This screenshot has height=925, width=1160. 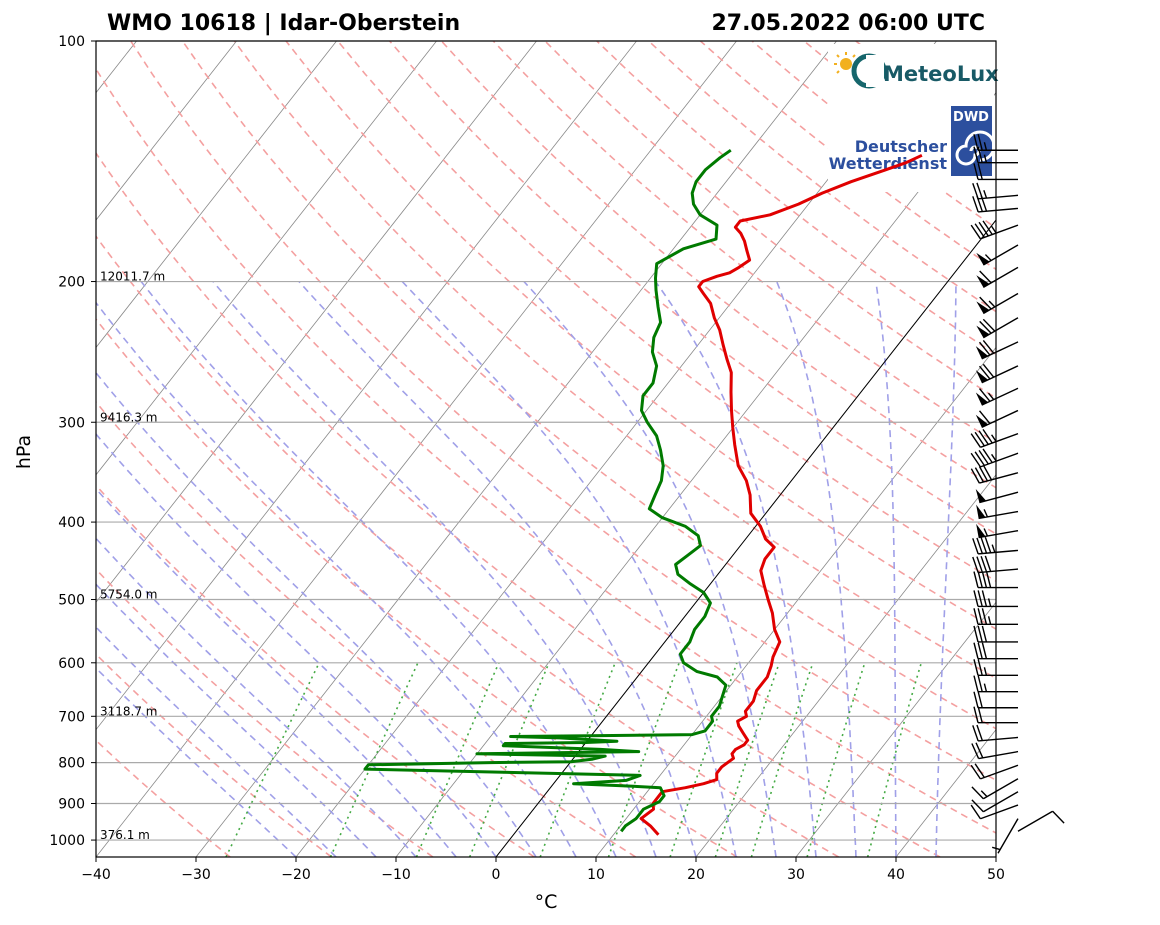 What do you see at coordinates (796, 875) in the screenshot?
I see `x-tick-label: 30` at bounding box center [796, 875].